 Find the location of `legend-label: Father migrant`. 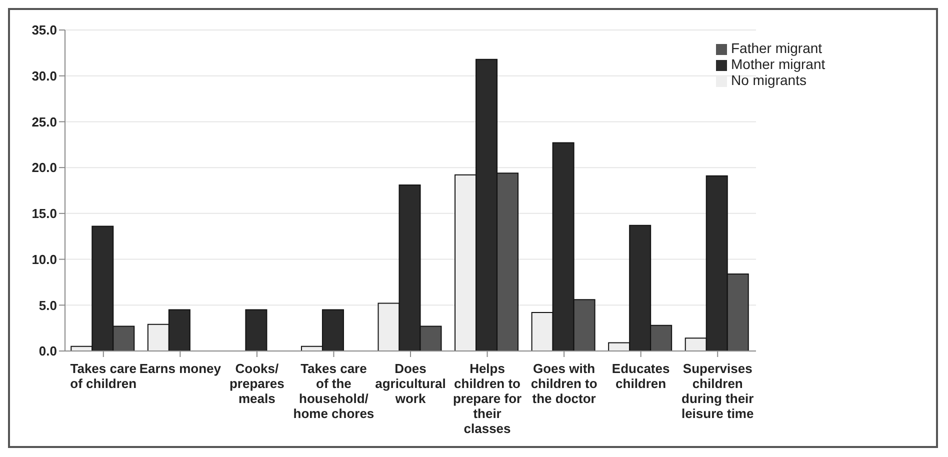

legend-label: Father migrant is located at coordinates (776, 48).